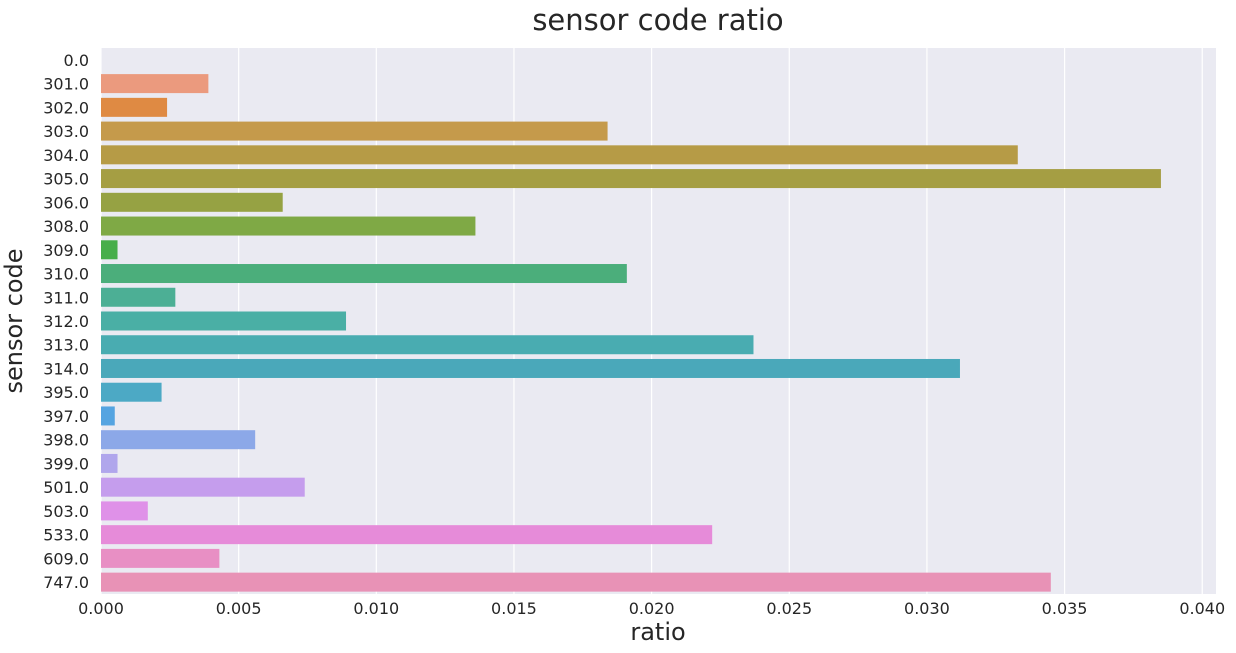 Image resolution: width=1236 pixels, height=653 pixels. I want to click on bar-304.0, so click(559, 155).